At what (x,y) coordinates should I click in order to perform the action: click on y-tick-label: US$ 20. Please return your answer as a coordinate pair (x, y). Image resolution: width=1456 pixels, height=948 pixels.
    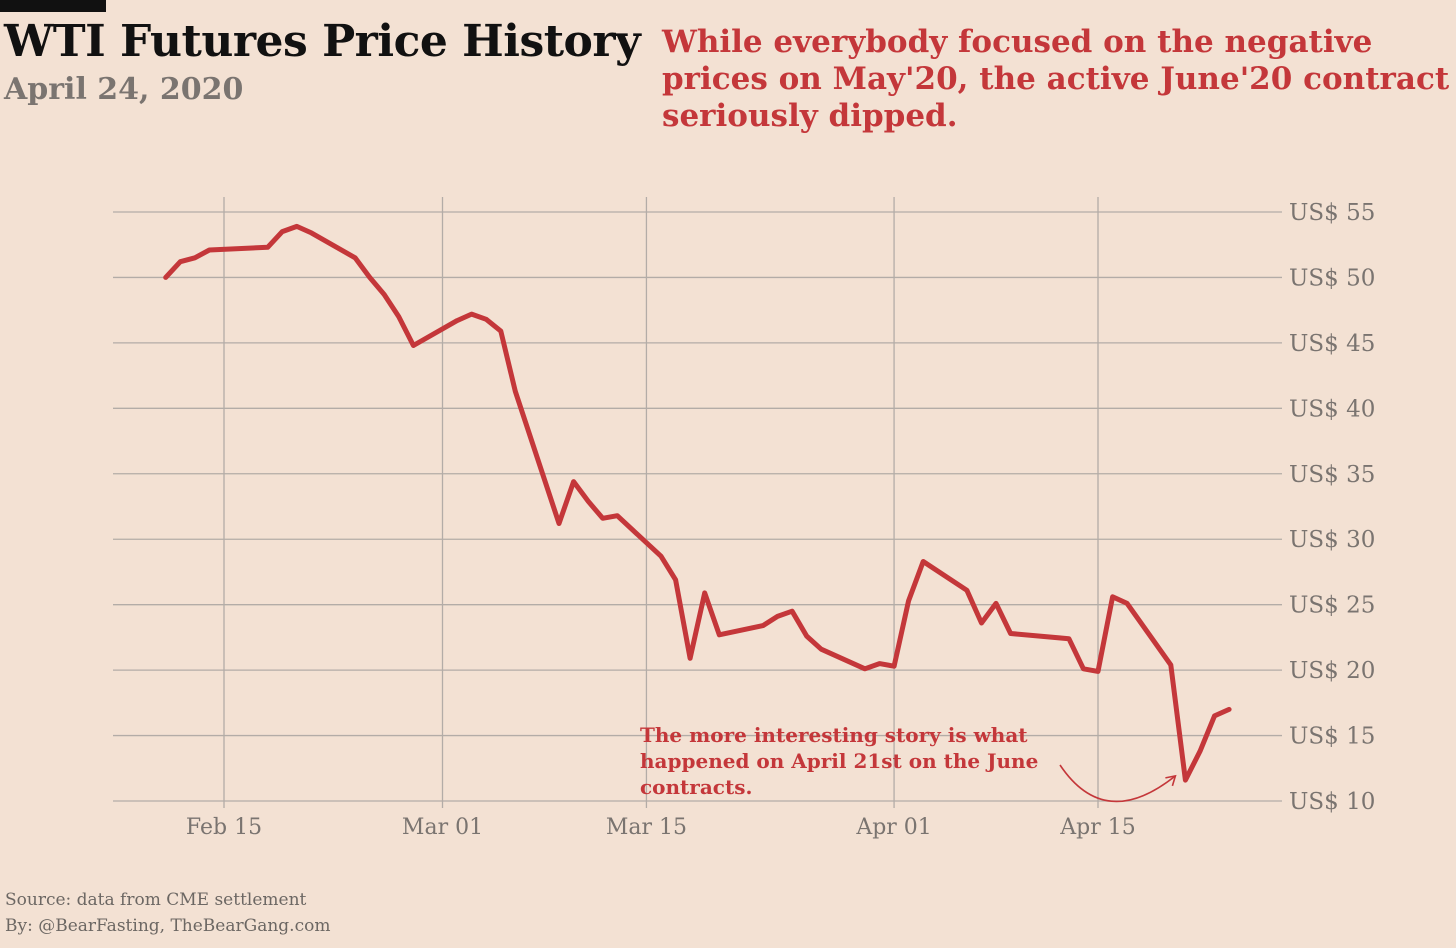
    Looking at the image, I should click on (1332, 671).